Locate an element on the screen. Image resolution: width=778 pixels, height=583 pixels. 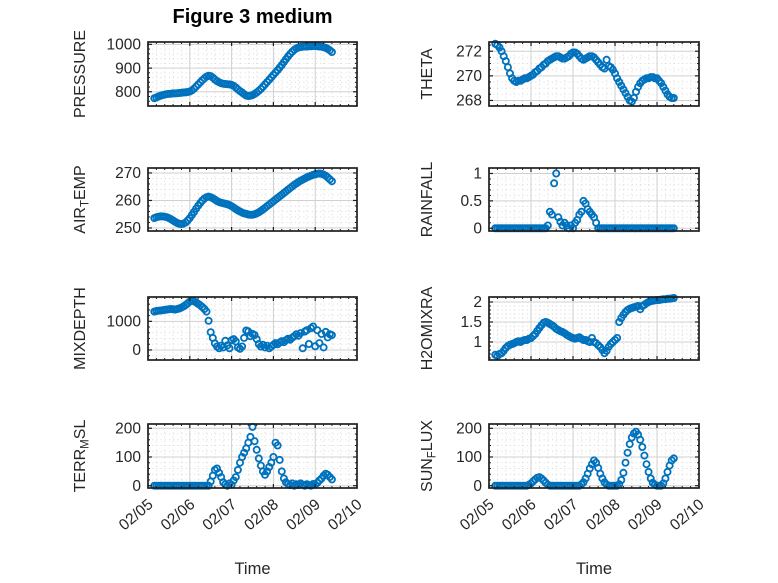
y-tick-label: 800 is located at coordinates (128, 92).